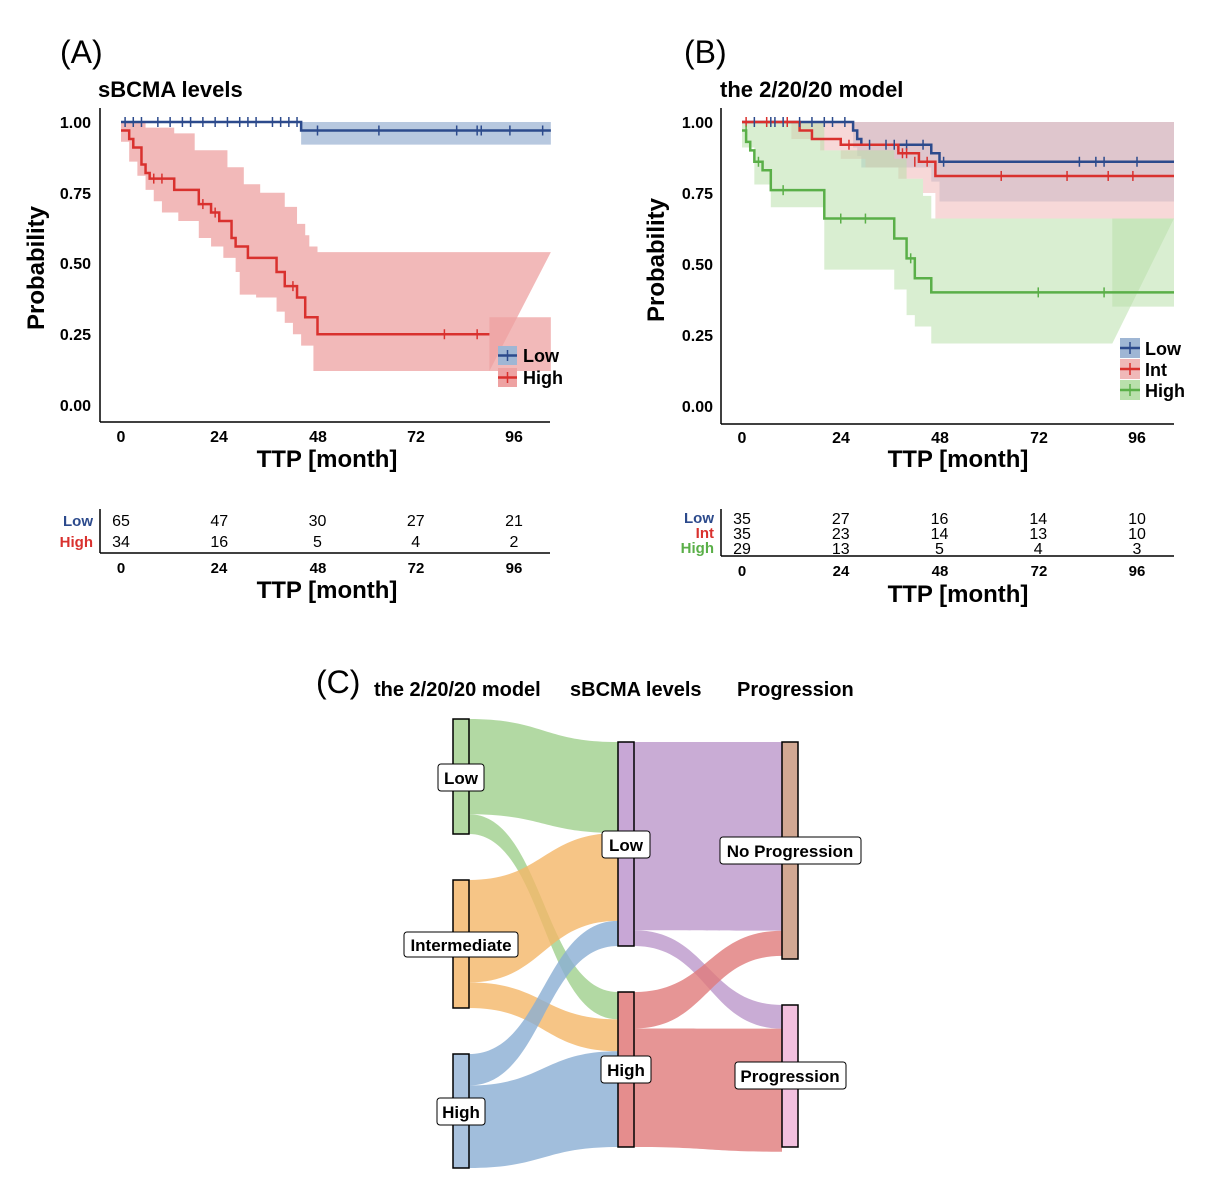 The width and height of the screenshot is (1218, 1200). I want to click on risk-count: 14, so click(1038, 519).